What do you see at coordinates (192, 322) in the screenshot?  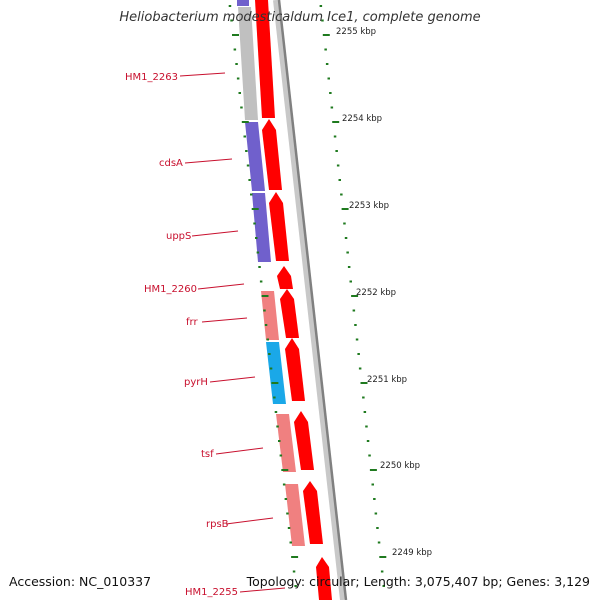 I see `gene-label-frr: frr` at bounding box center [192, 322].